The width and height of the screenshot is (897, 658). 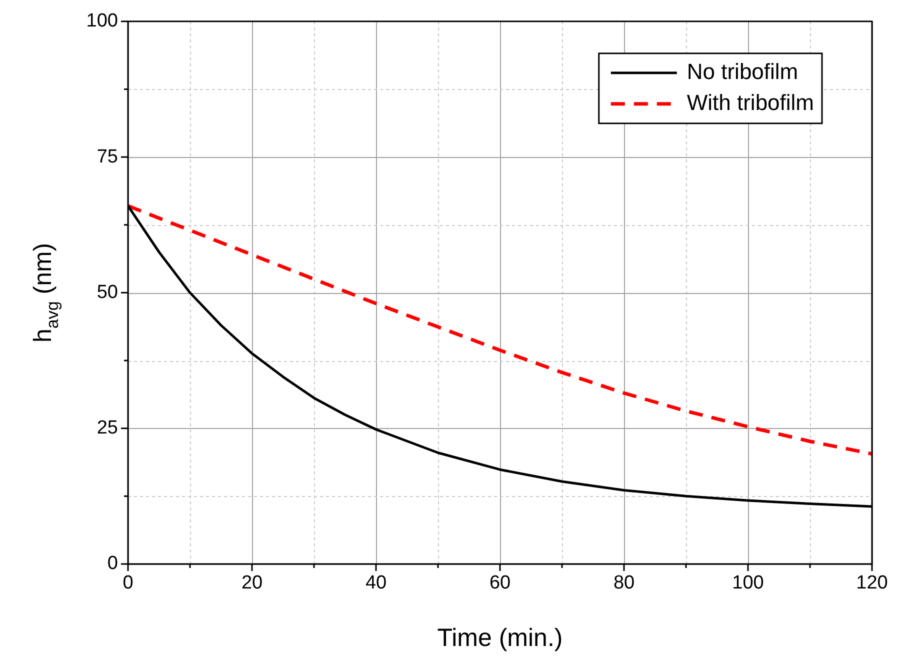 What do you see at coordinates (107, 292) in the screenshot?
I see `y-tick-label: 50` at bounding box center [107, 292].